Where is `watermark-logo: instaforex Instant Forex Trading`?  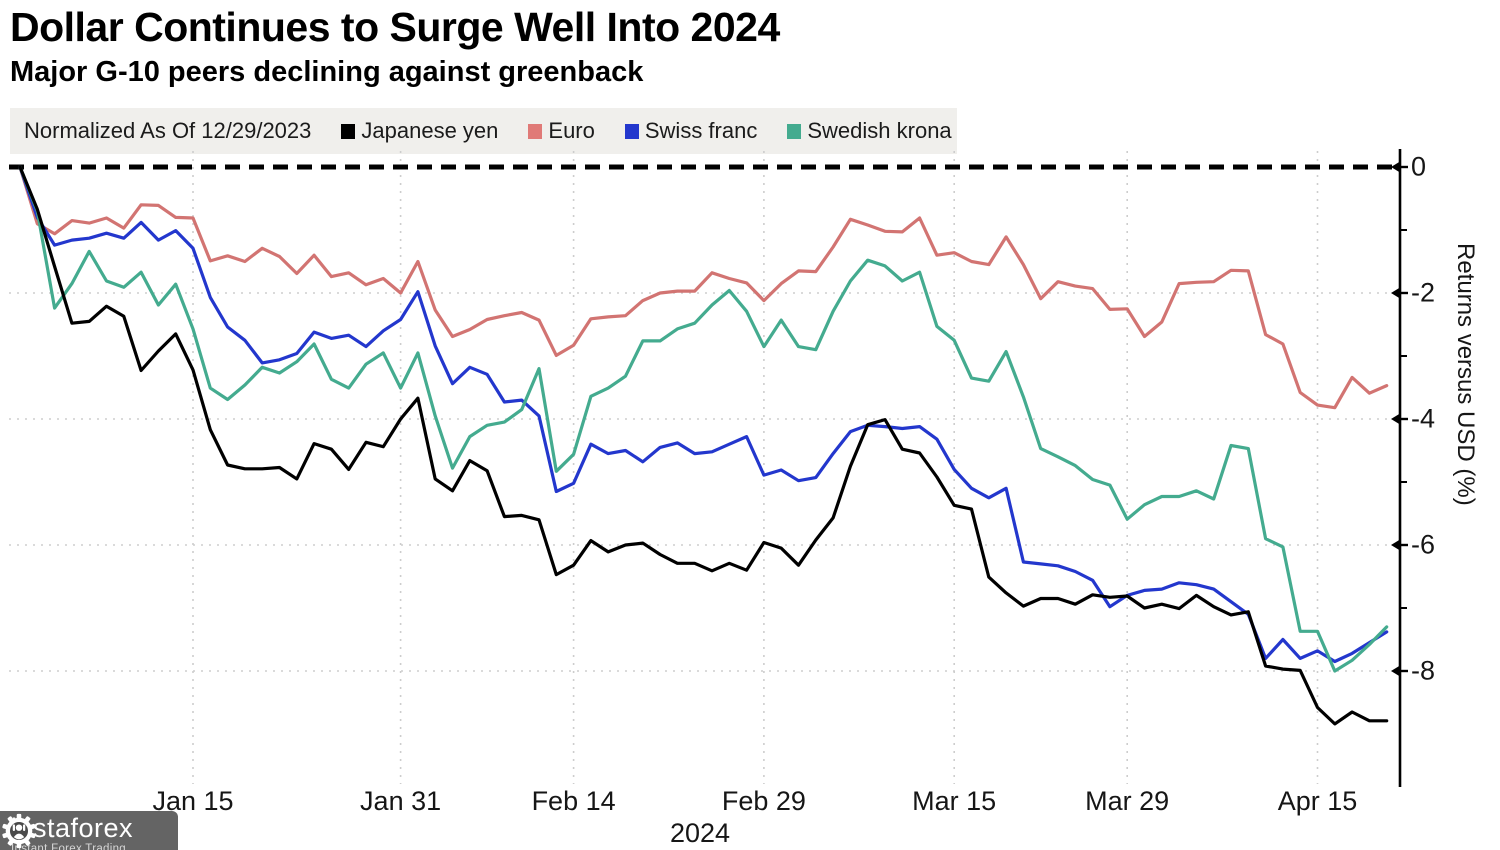
watermark-logo: instaforex Instant Forex Trading is located at coordinates (89, 830).